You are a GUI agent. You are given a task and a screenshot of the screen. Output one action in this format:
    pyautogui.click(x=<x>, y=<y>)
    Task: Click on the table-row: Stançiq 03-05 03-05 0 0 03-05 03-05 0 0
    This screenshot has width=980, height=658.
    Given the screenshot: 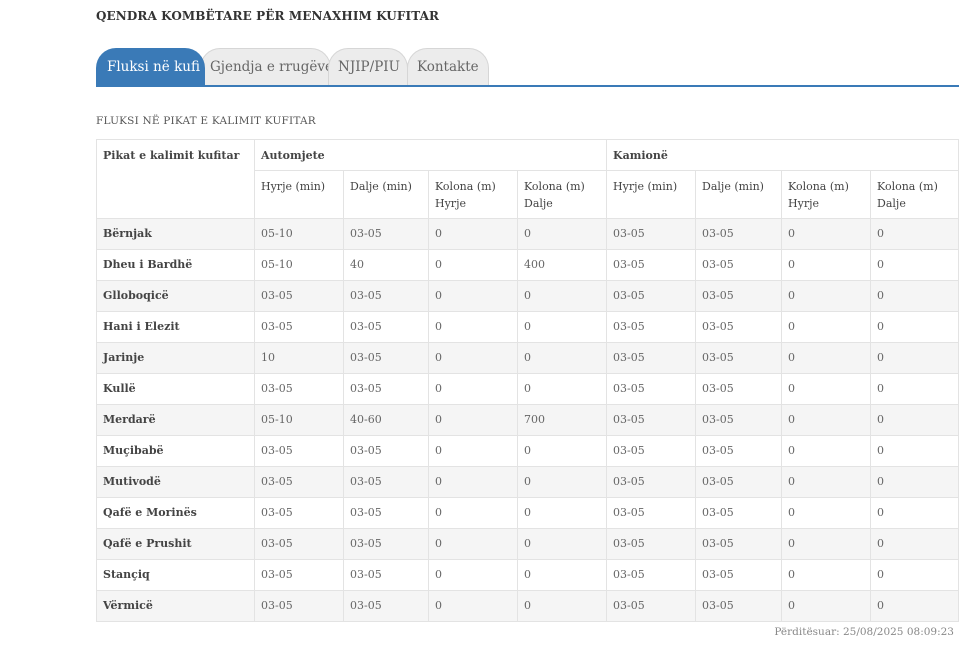 What is the action you would take?
    pyautogui.click(x=528, y=575)
    